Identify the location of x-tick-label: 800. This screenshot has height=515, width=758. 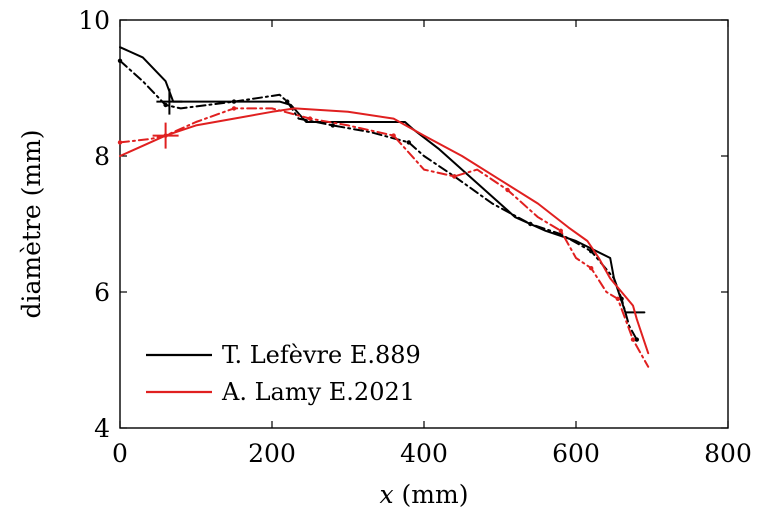
(728, 453).